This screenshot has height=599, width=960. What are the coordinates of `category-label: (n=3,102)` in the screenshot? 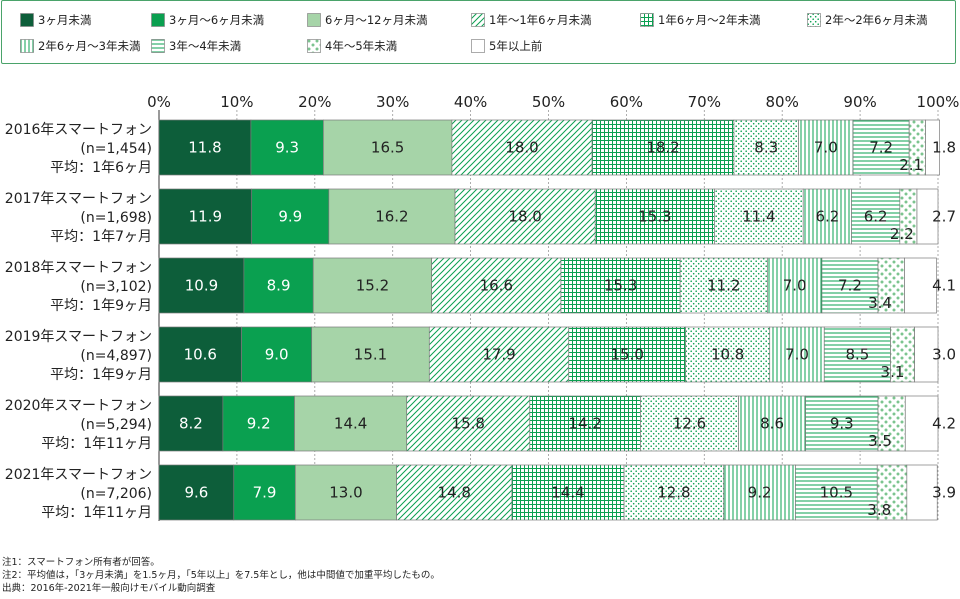 It's located at (116, 287).